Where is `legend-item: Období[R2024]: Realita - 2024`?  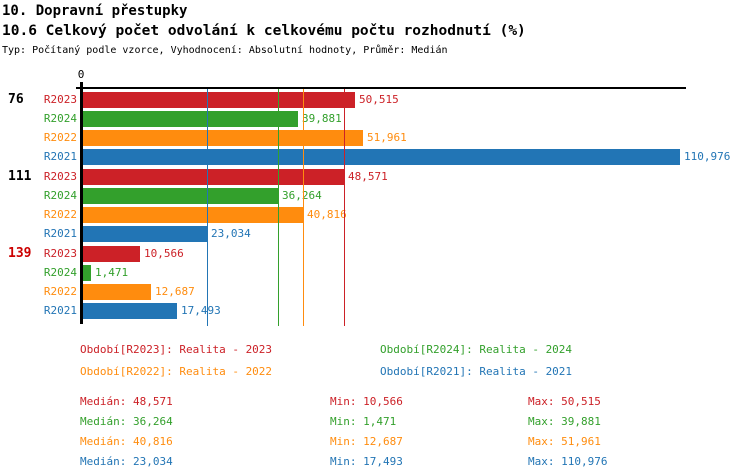 legend-item: Období[R2024]: Realita - 2024 is located at coordinates (476, 349).